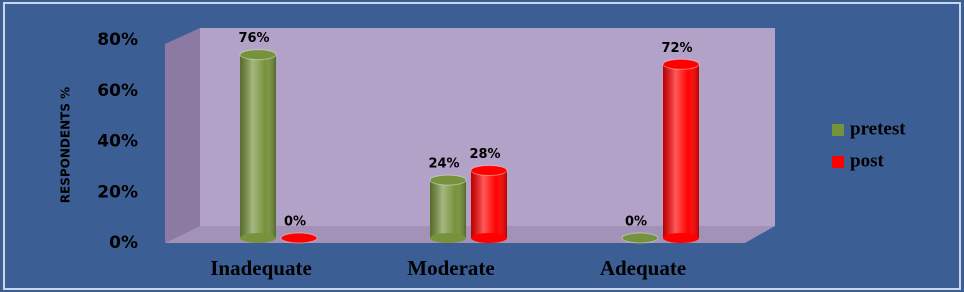 This screenshot has width=964, height=292. What do you see at coordinates (643, 268) in the screenshot?
I see `x-tick-label: Adequate` at bounding box center [643, 268].